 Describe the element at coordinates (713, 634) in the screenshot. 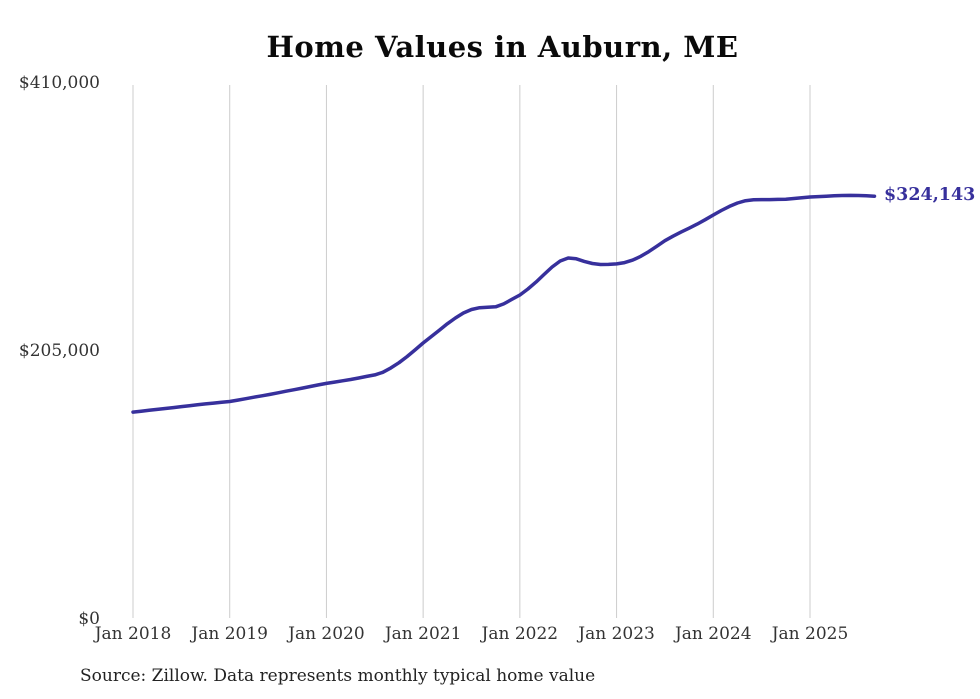

I see `x-tick-label: Jan 2024` at that location.